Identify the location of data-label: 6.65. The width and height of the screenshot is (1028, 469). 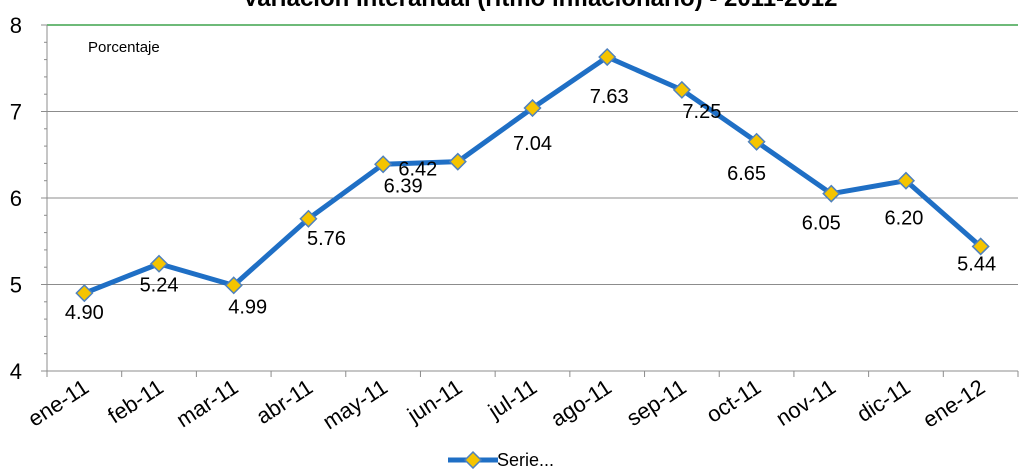
(746, 174).